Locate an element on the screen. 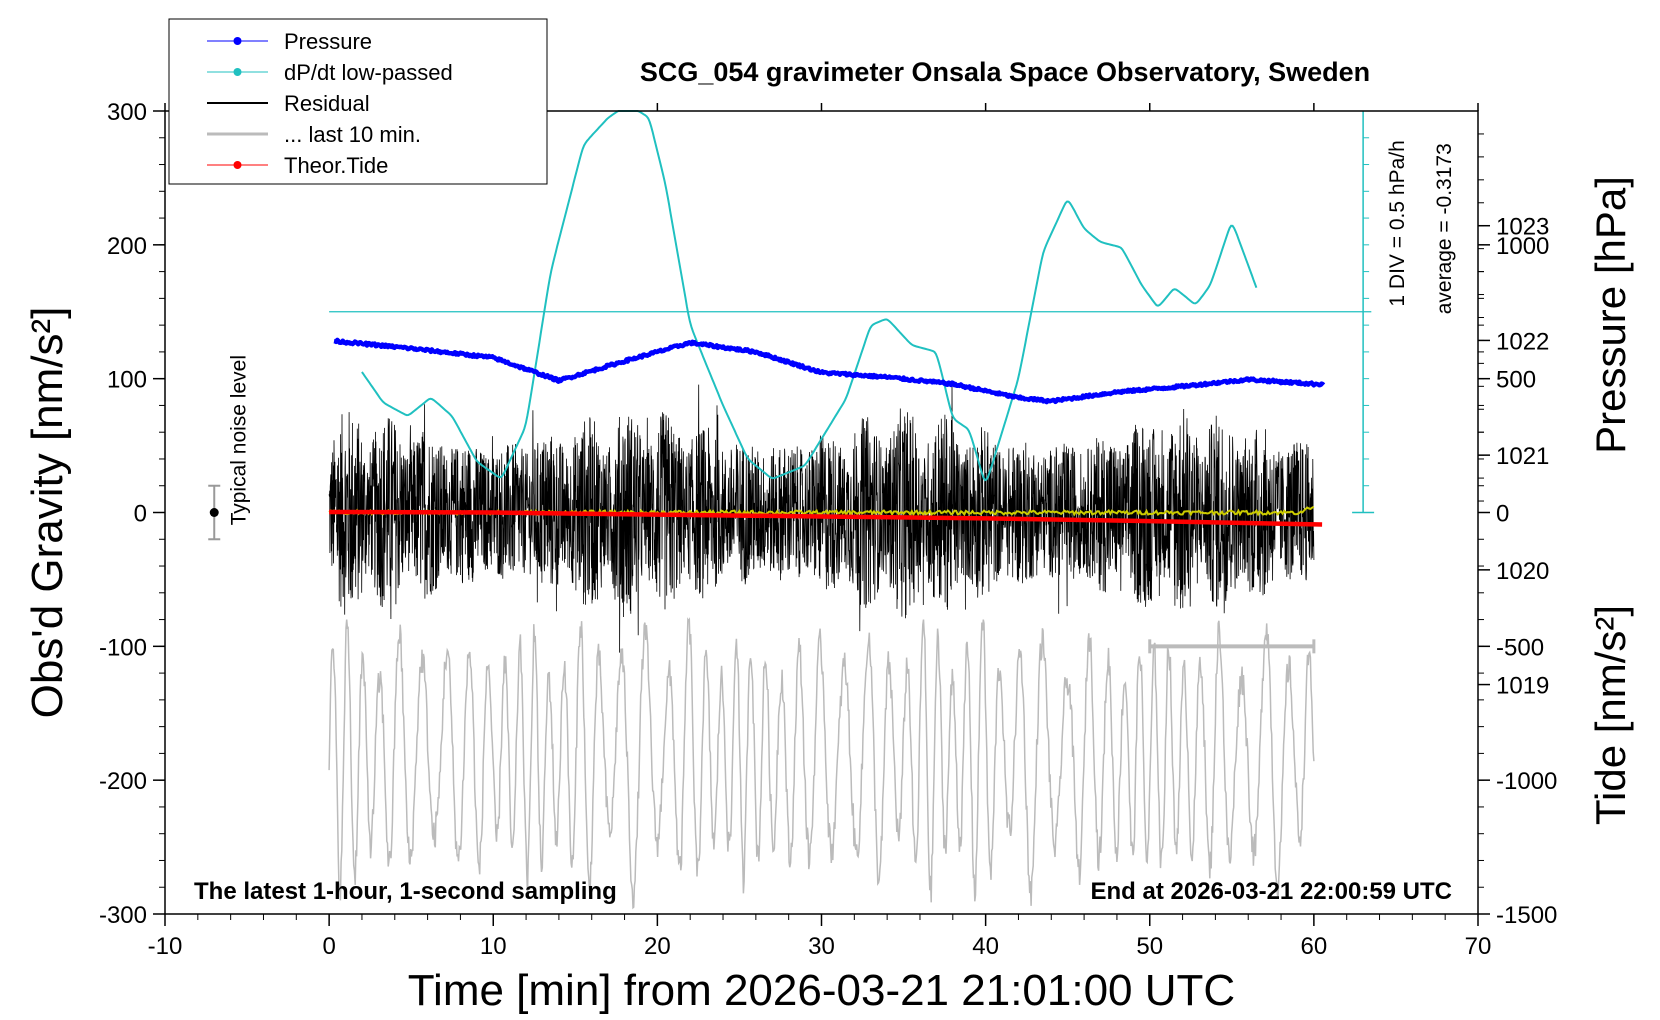 The height and width of the screenshot is (1020, 1660). x-axis-label: Time [min] from 2026-03-21 21:01:00 UTC is located at coordinates (821, 990).